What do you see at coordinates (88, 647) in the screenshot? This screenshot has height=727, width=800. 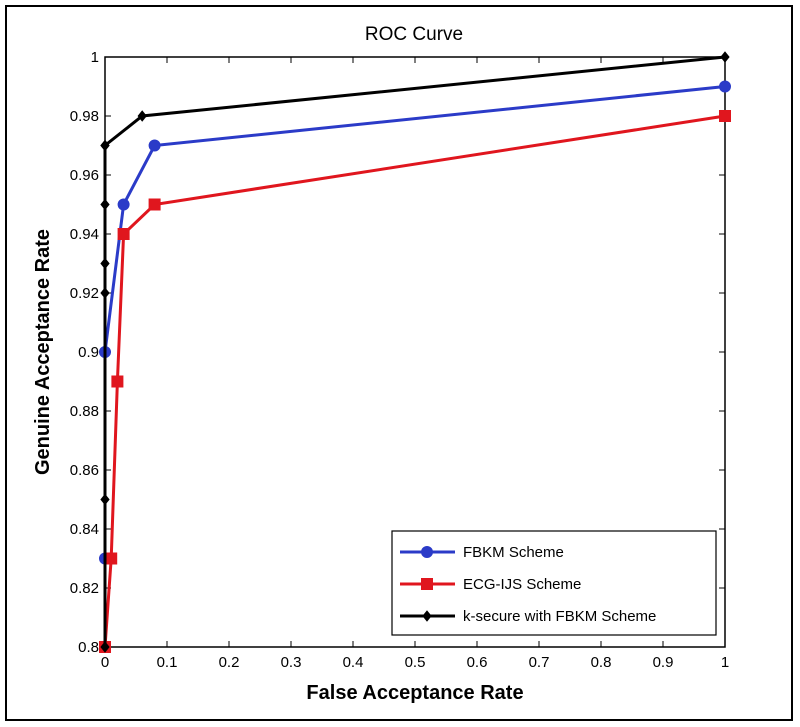 I see `y-tick-label: 0.8` at bounding box center [88, 647].